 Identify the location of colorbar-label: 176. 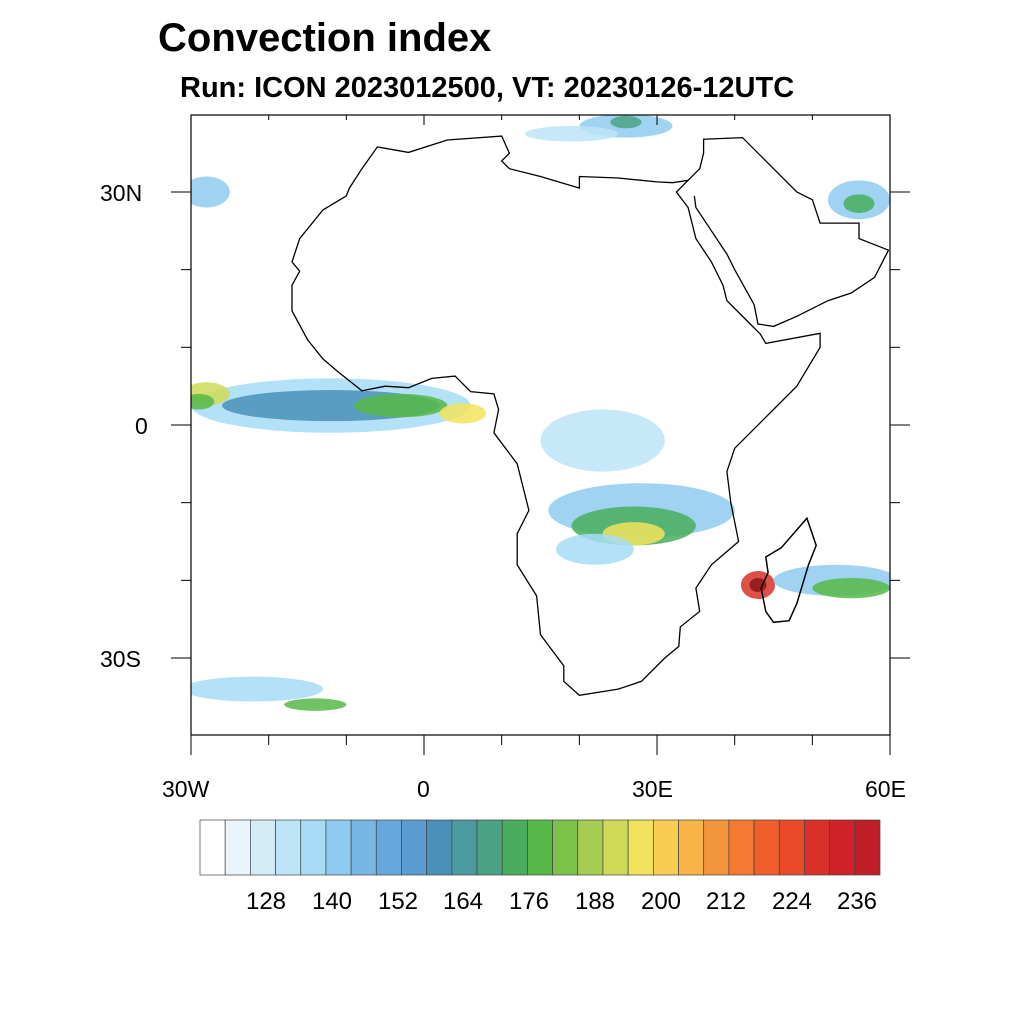
(529, 901).